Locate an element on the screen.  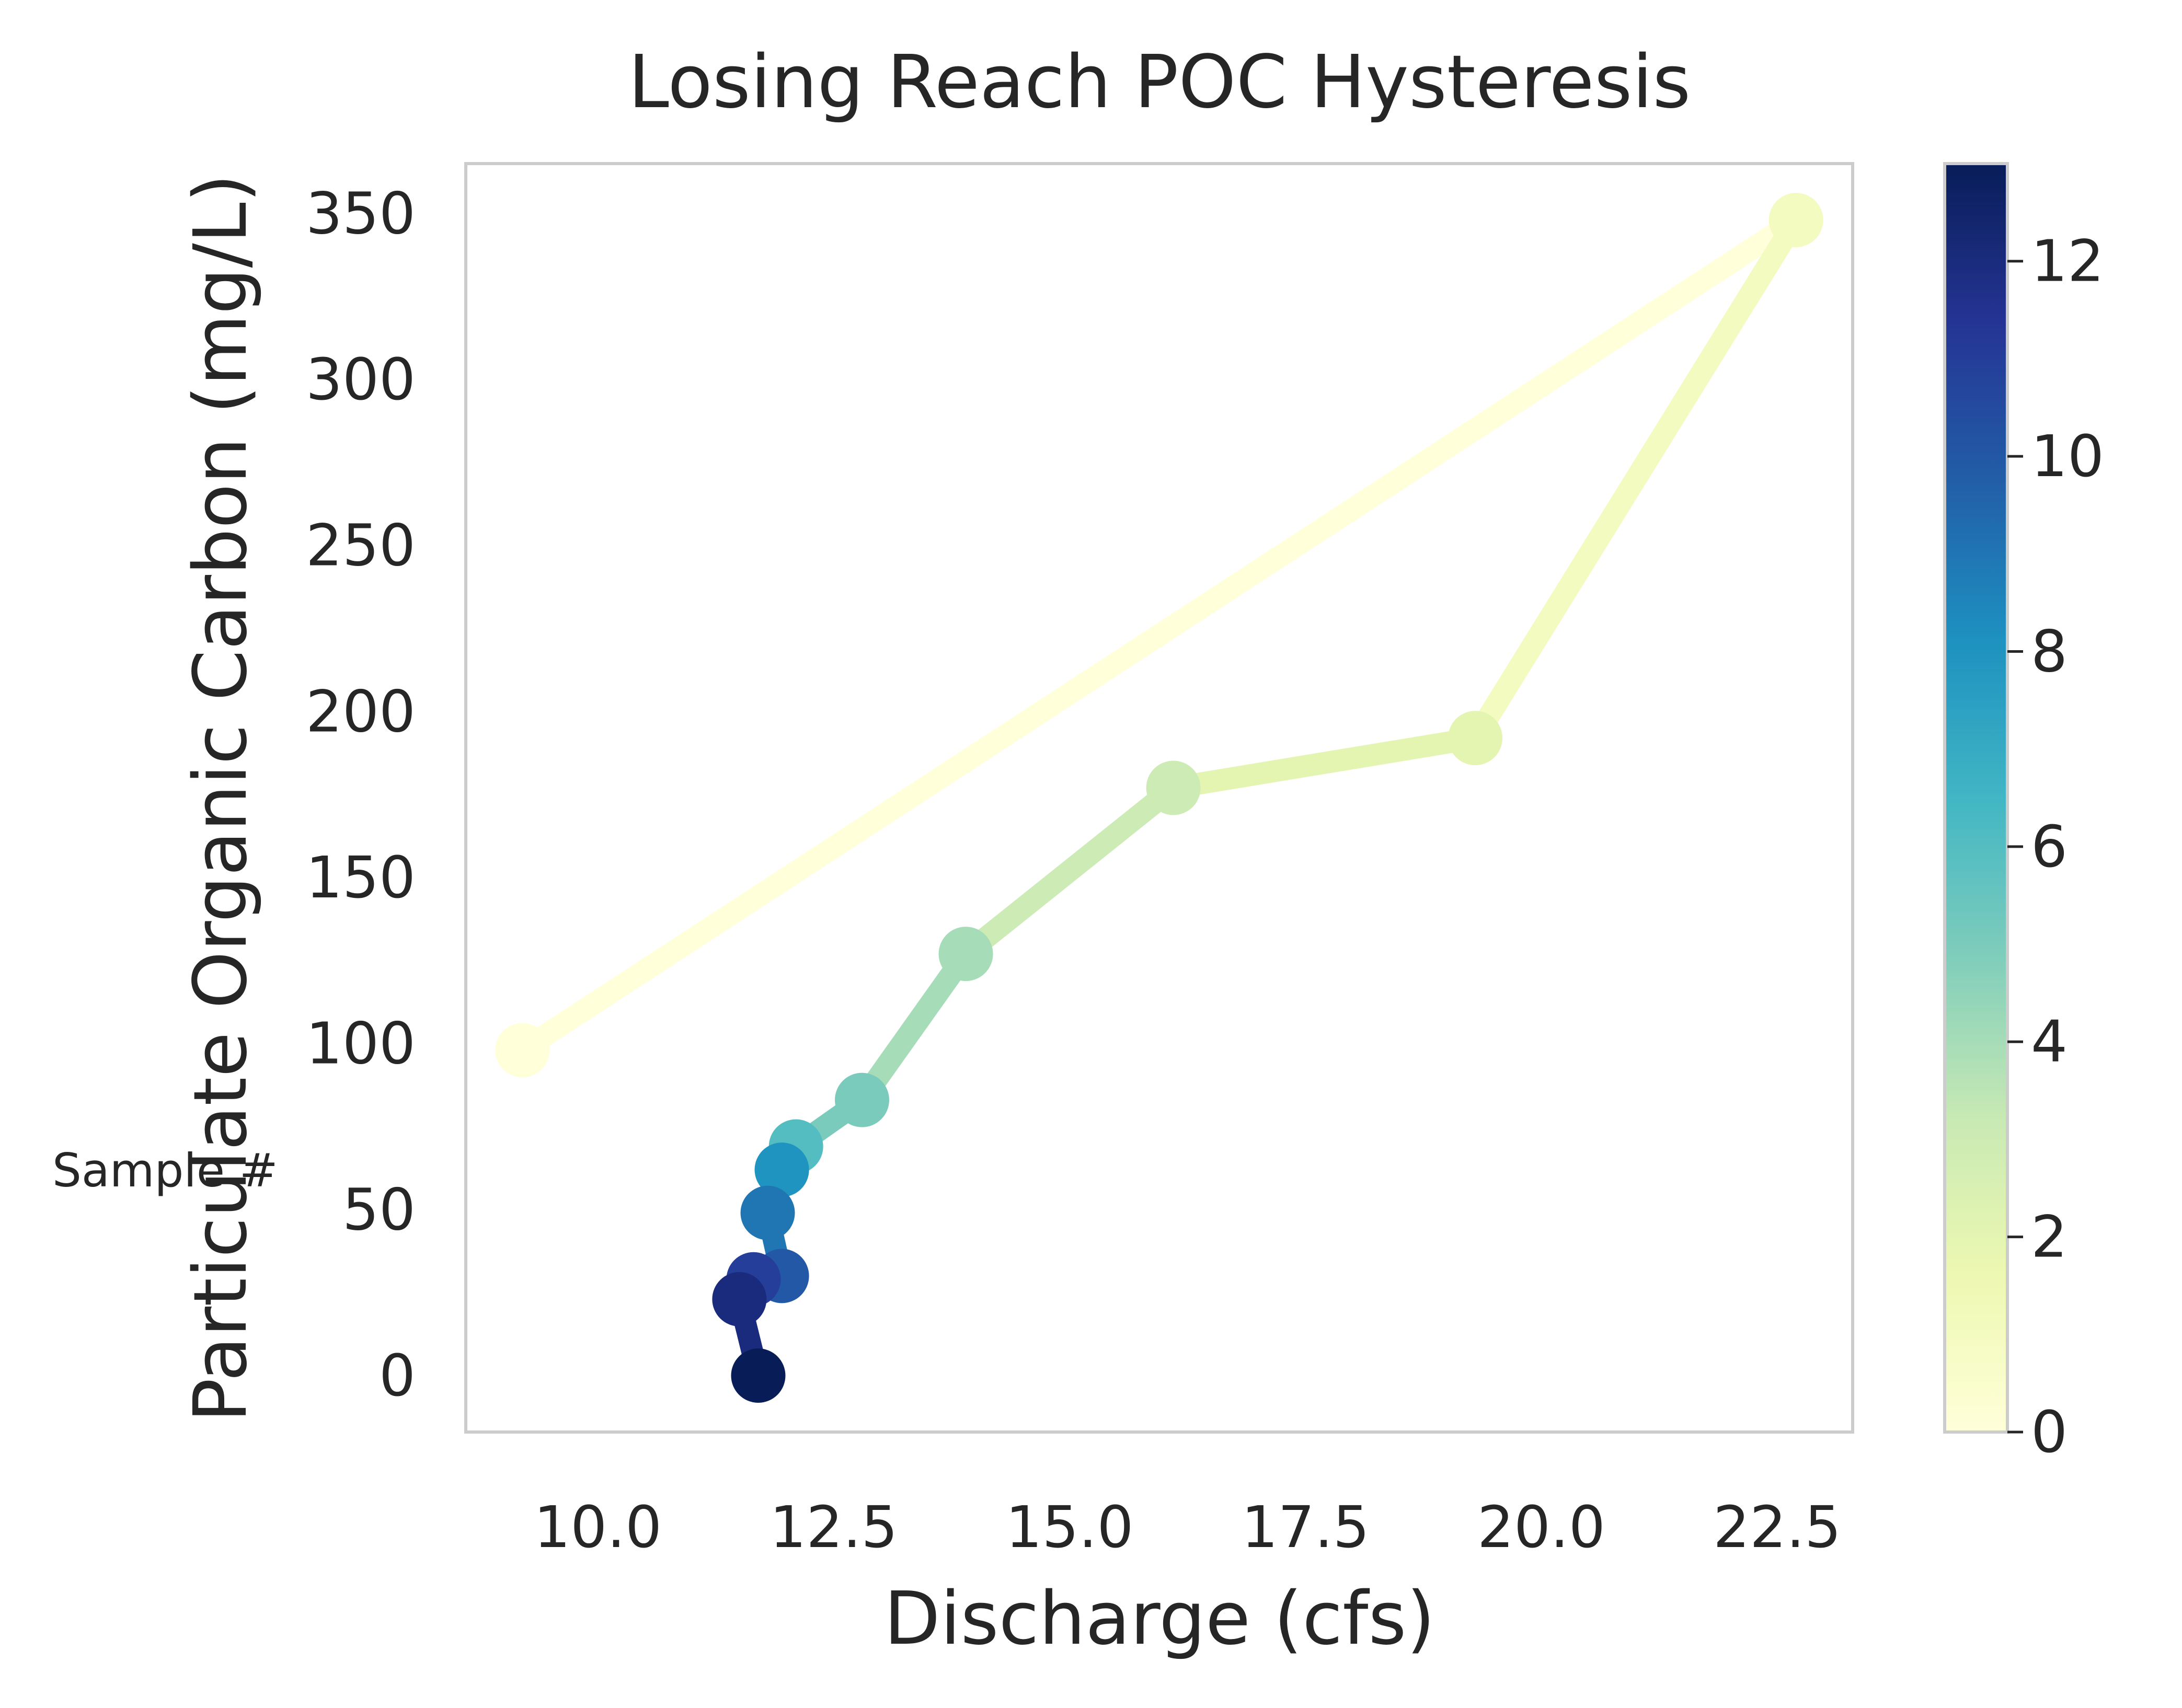
colorbar is located at coordinates (1976, 798).